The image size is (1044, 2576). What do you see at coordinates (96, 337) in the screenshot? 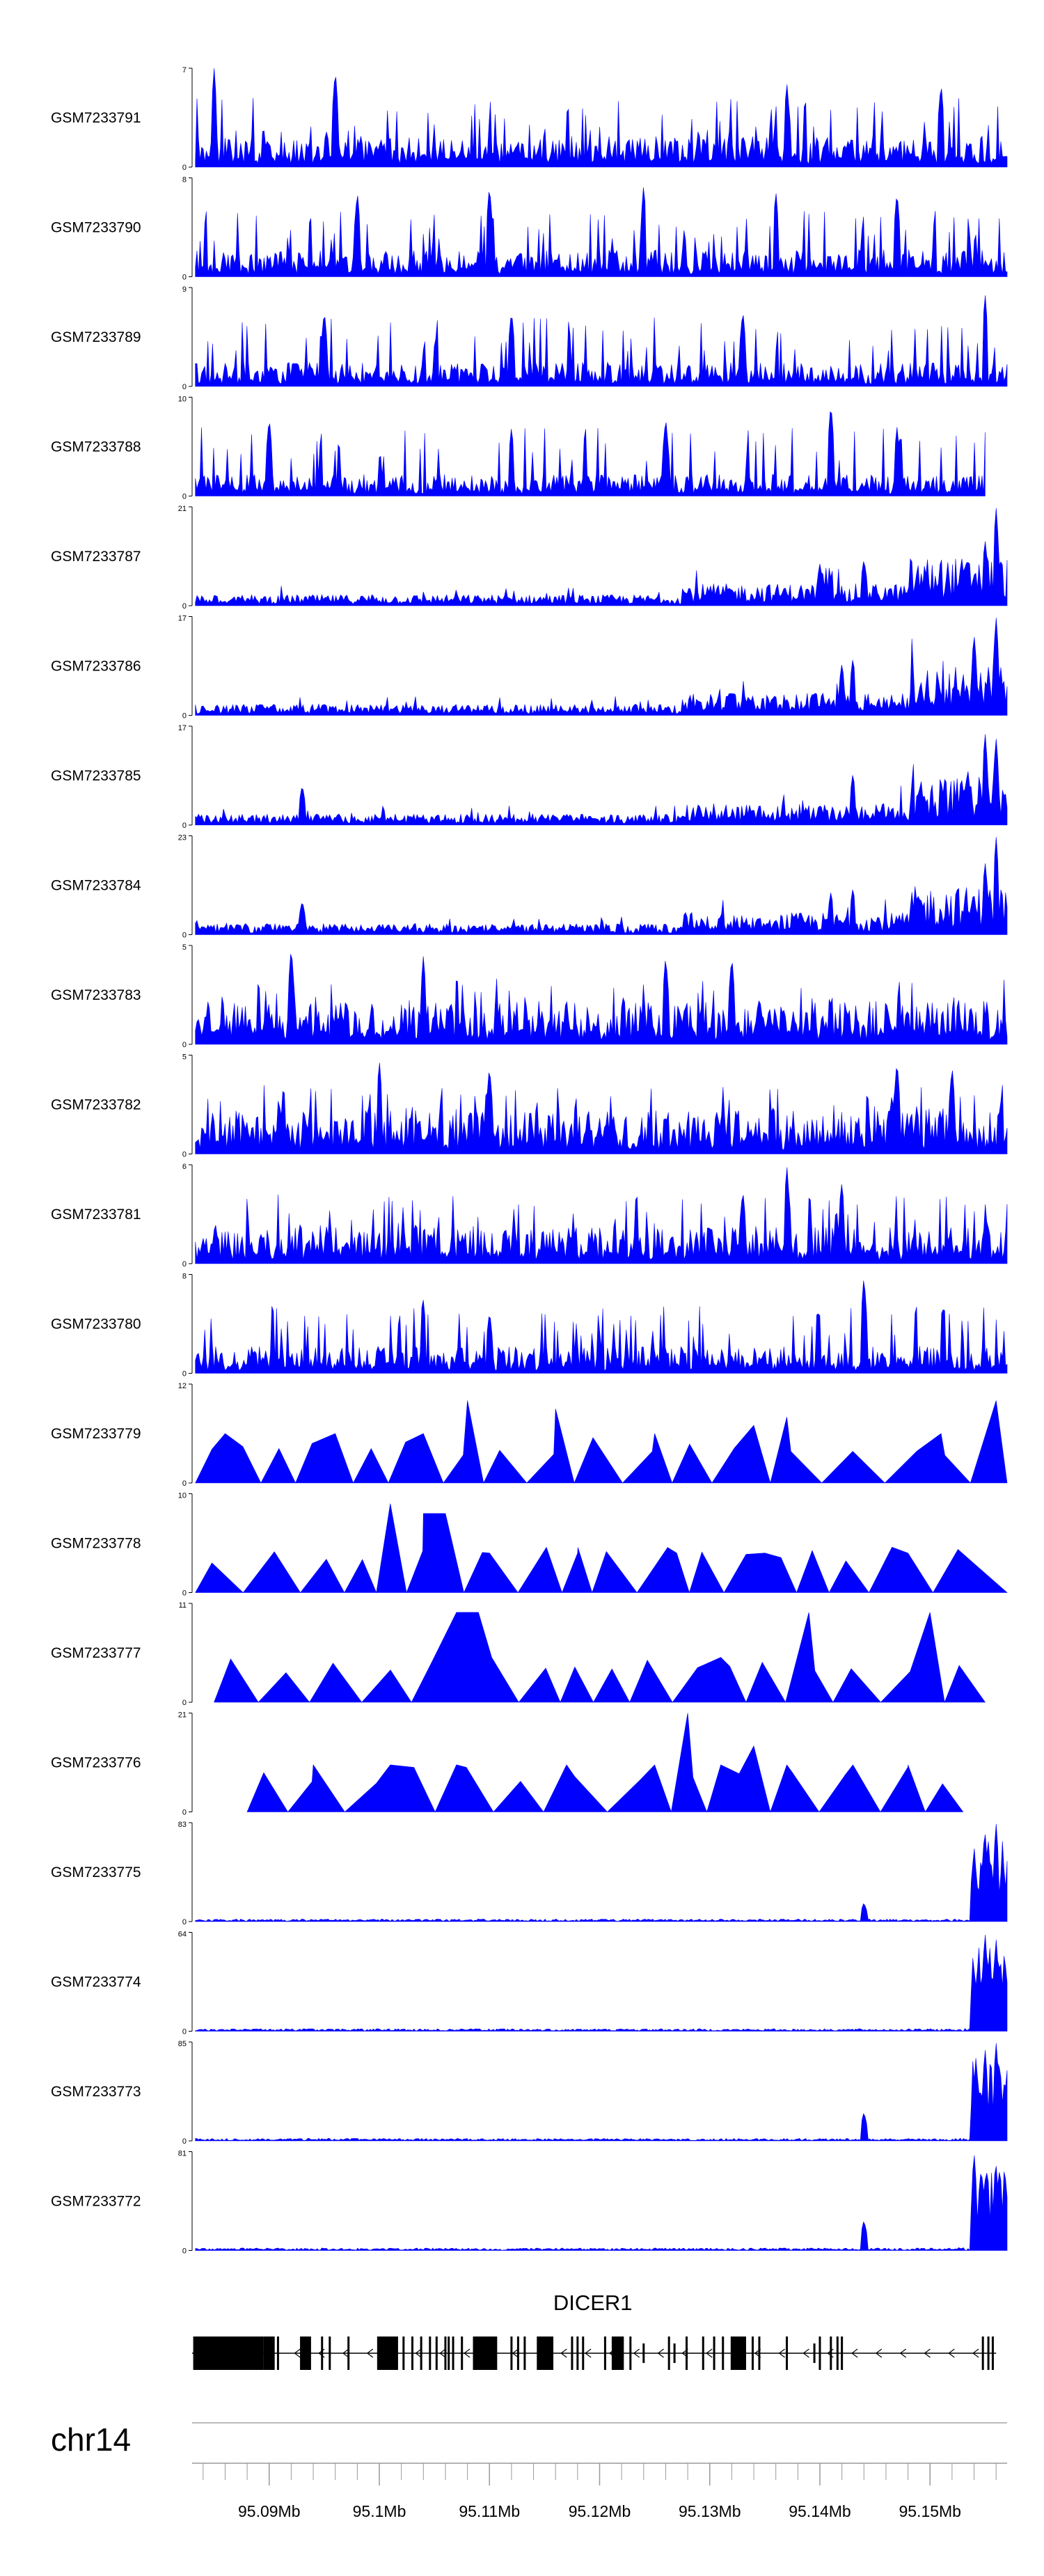
I see `track-label: GSM7233789` at bounding box center [96, 337].